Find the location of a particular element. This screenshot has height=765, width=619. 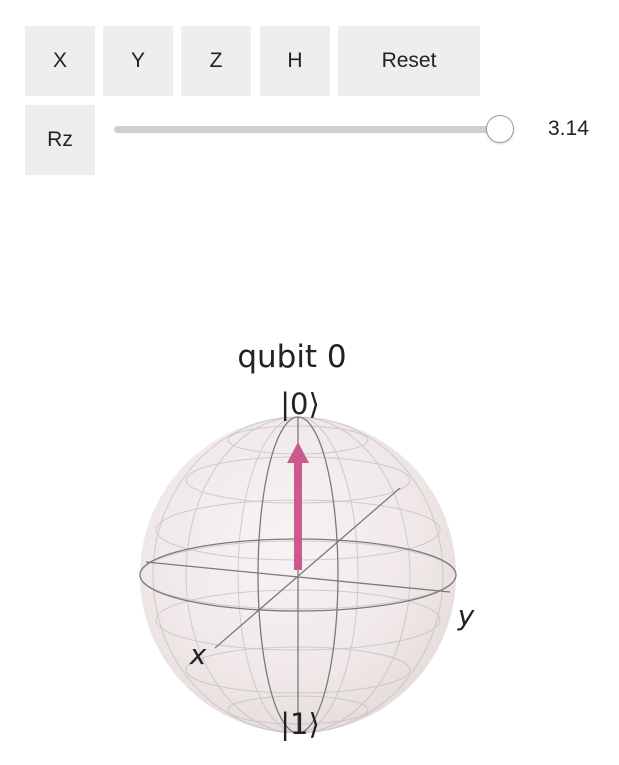

rz-gate-button: Rz is located at coordinates (60, 140).